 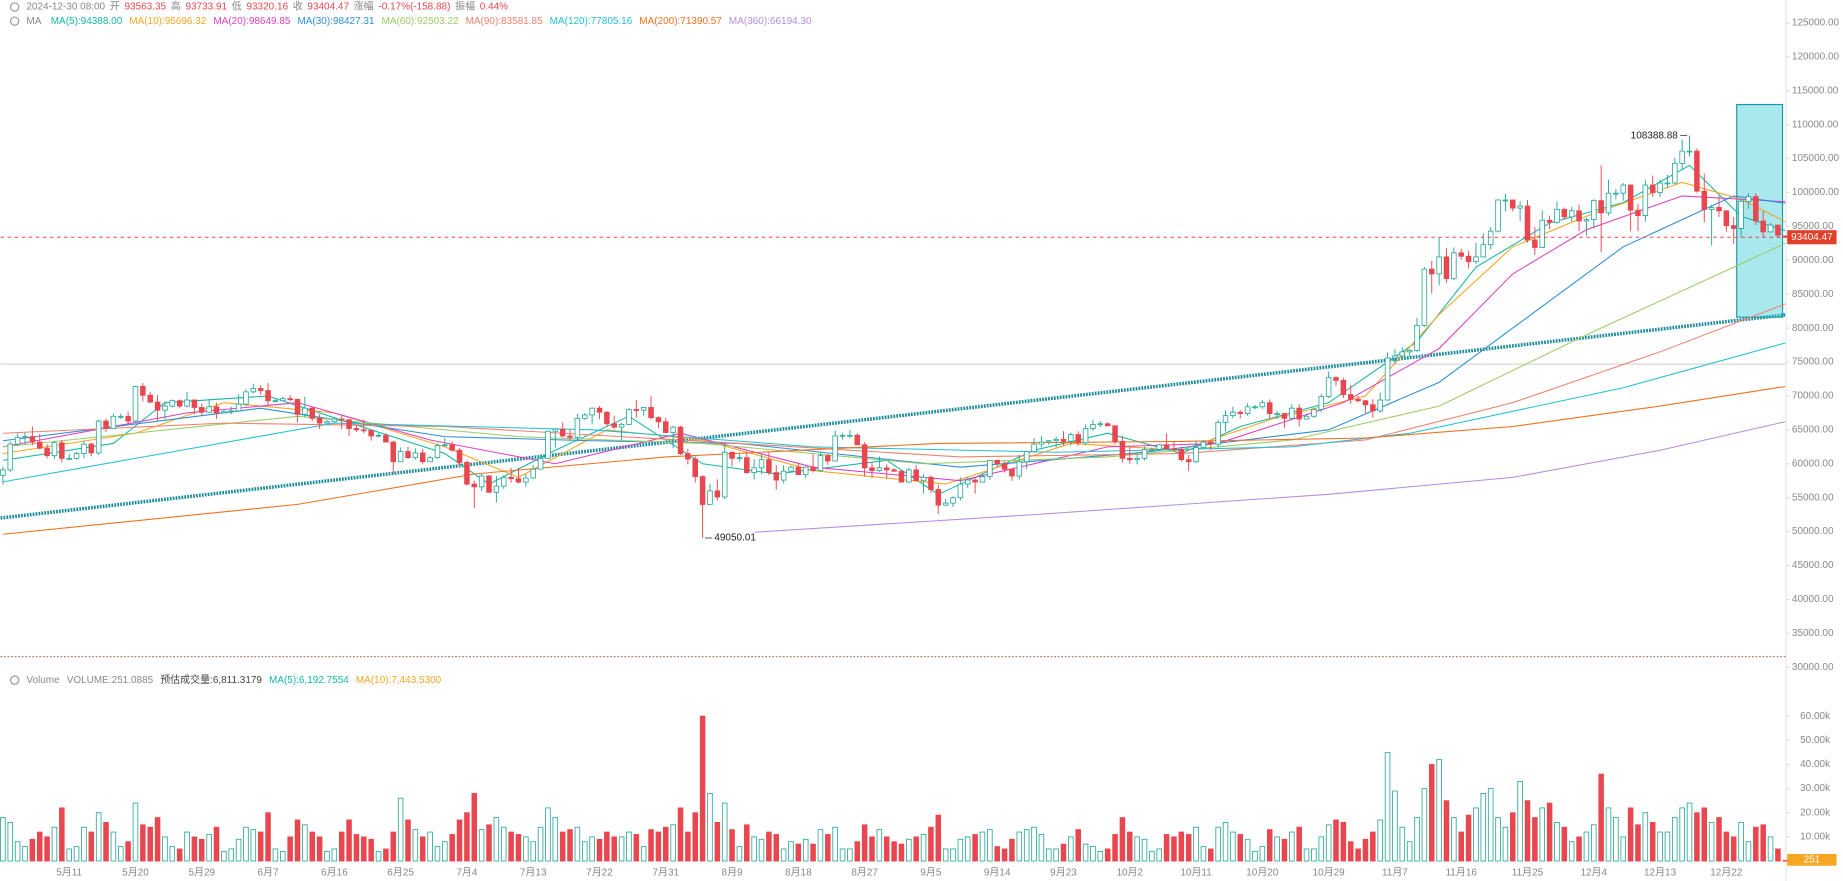 What do you see at coordinates (237, 6) in the screenshot?
I see `header-item: 低` at bounding box center [237, 6].